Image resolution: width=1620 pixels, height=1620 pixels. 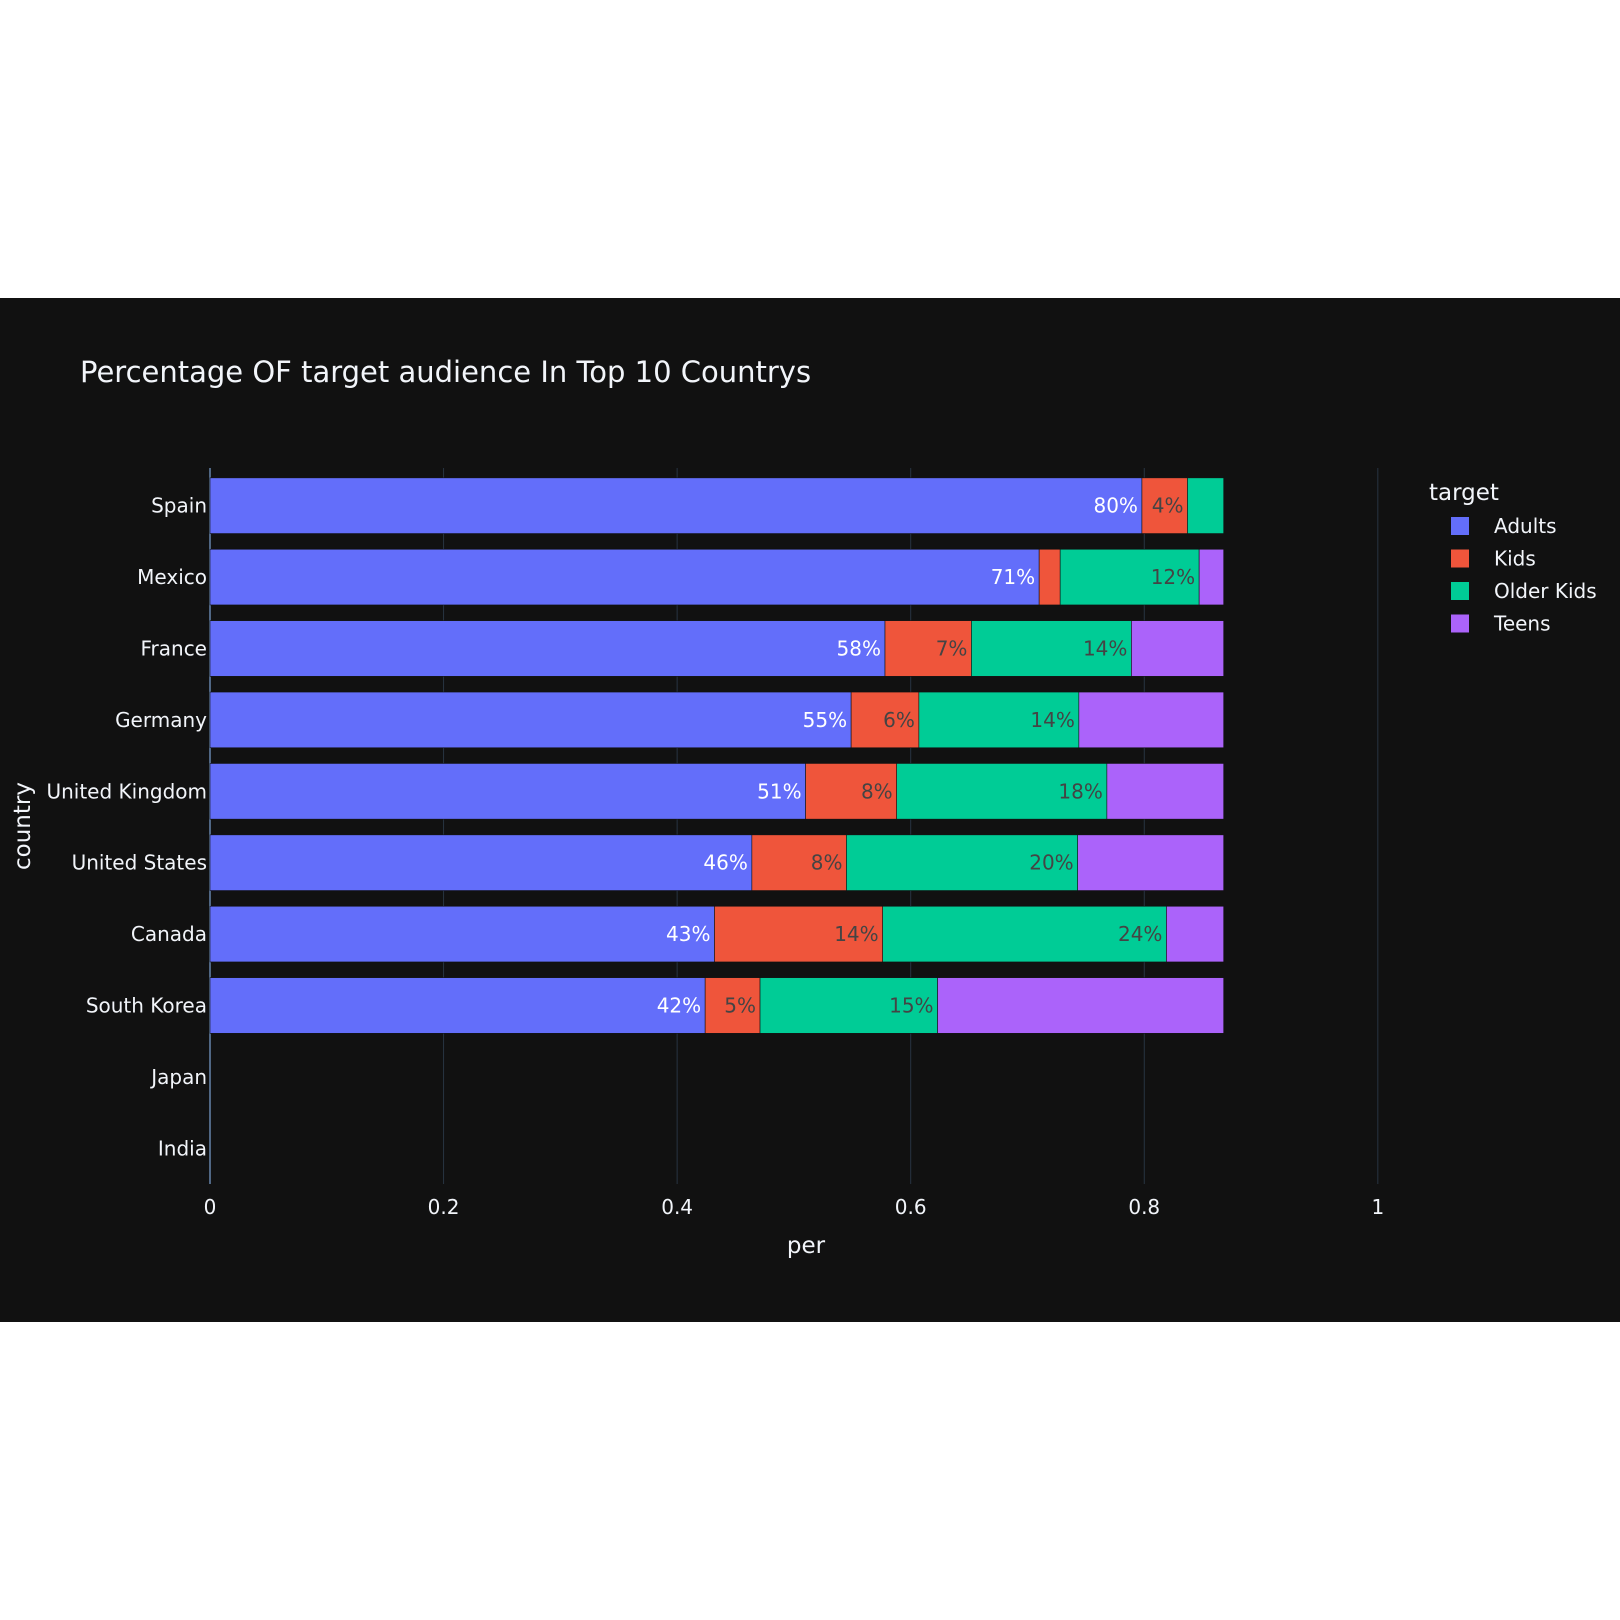 I want to click on bar-teens-south-korea, so click(x=1080, y=1005).